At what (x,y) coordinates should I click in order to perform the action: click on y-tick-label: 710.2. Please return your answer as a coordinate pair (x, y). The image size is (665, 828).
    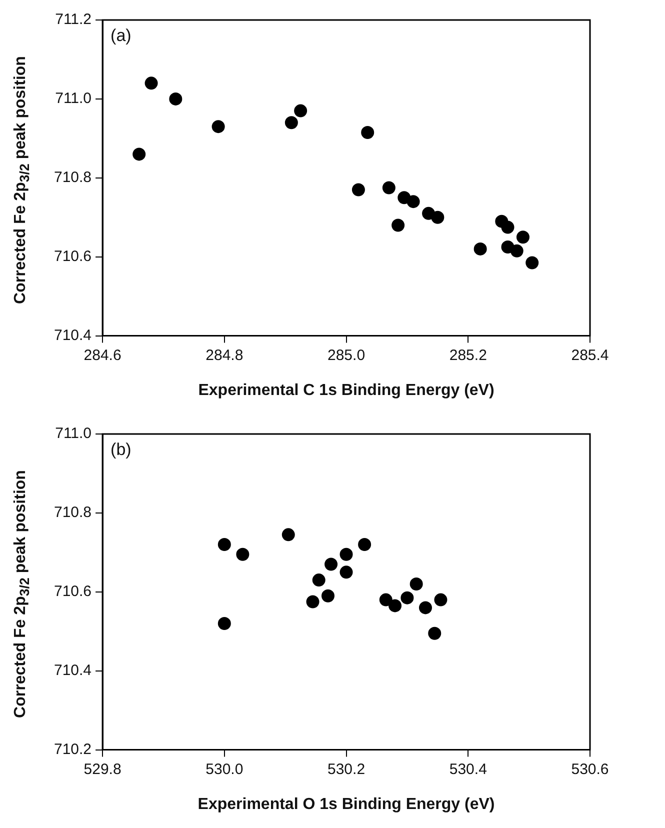
    Looking at the image, I should click on (73, 749).